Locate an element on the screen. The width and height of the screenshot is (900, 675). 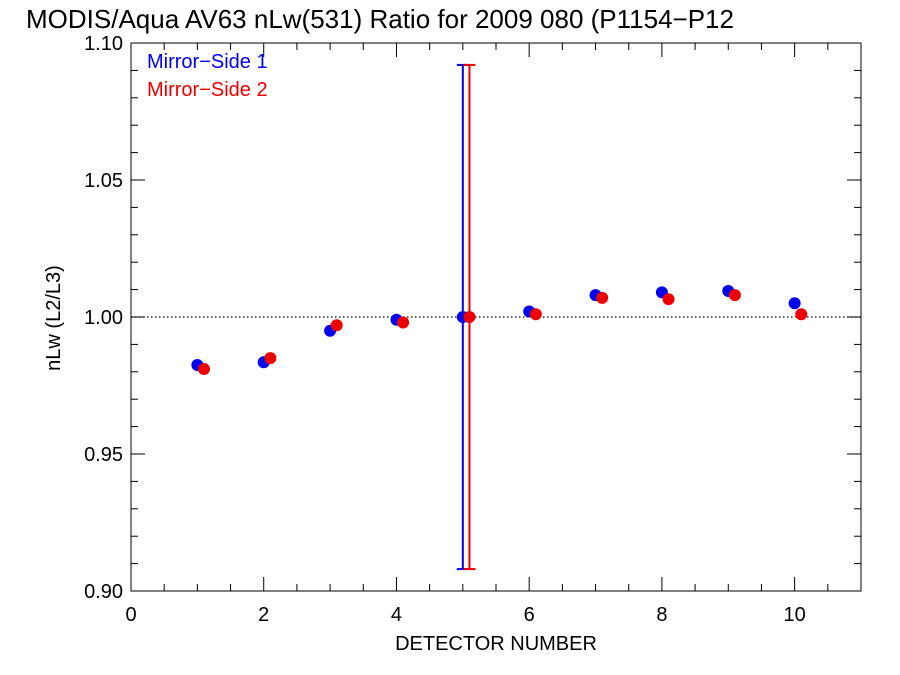
y-tick-label: 1.05 is located at coordinates (103, 181).